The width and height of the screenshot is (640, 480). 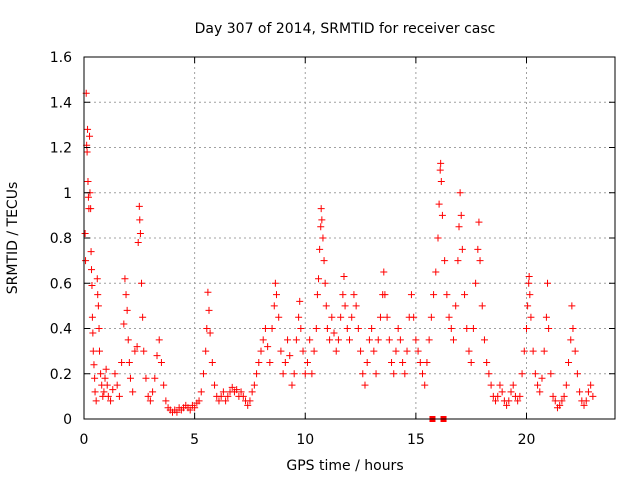 What do you see at coordinates (61, 149) in the screenshot?
I see `y-tick-label: 1.2` at bounding box center [61, 149].